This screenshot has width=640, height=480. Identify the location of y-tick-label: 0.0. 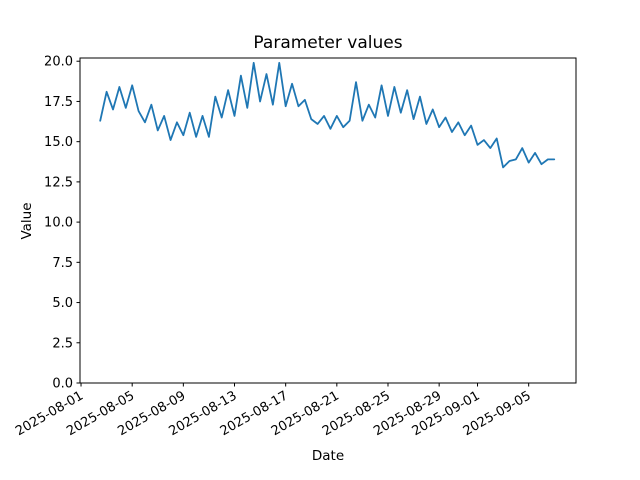
(62, 384).